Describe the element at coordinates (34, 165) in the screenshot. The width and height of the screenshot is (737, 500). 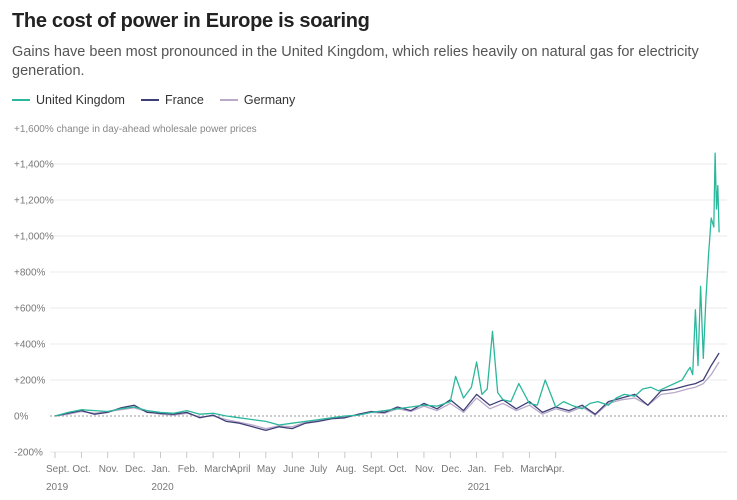
I see `y-tick-label: +1,400%` at that location.